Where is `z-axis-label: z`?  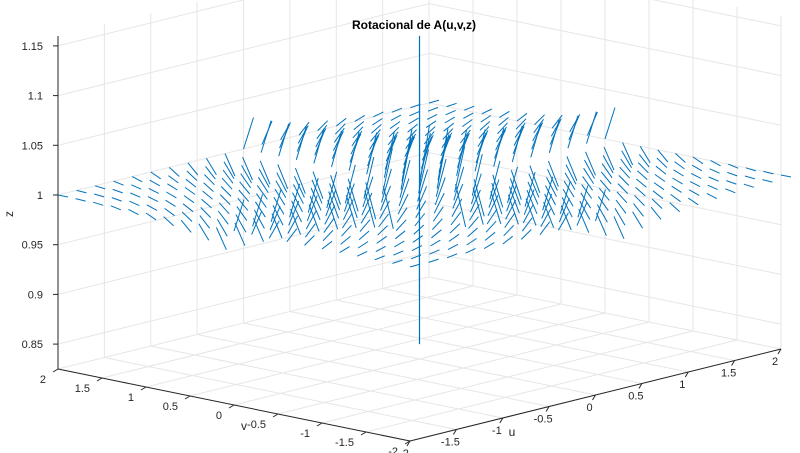
z-axis-label: z is located at coordinates (9, 214).